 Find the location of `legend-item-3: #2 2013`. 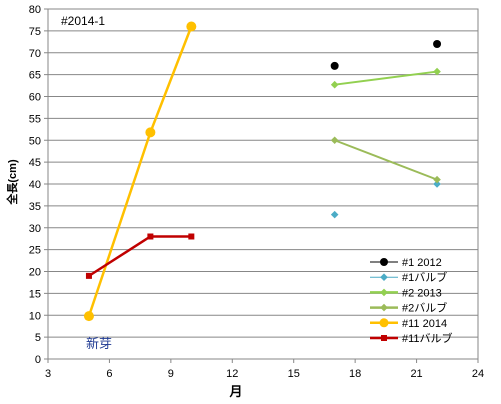

legend-item-3: #2 2013 is located at coordinates (406, 293).